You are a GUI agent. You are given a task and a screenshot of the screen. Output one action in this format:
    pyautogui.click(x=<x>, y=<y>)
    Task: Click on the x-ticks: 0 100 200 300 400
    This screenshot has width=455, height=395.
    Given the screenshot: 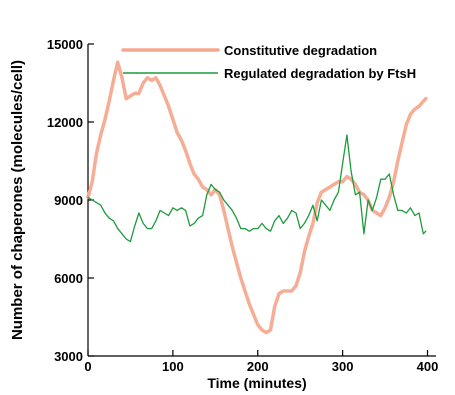 What is the action you would take?
    pyautogui.click(x=261, y=362)
    